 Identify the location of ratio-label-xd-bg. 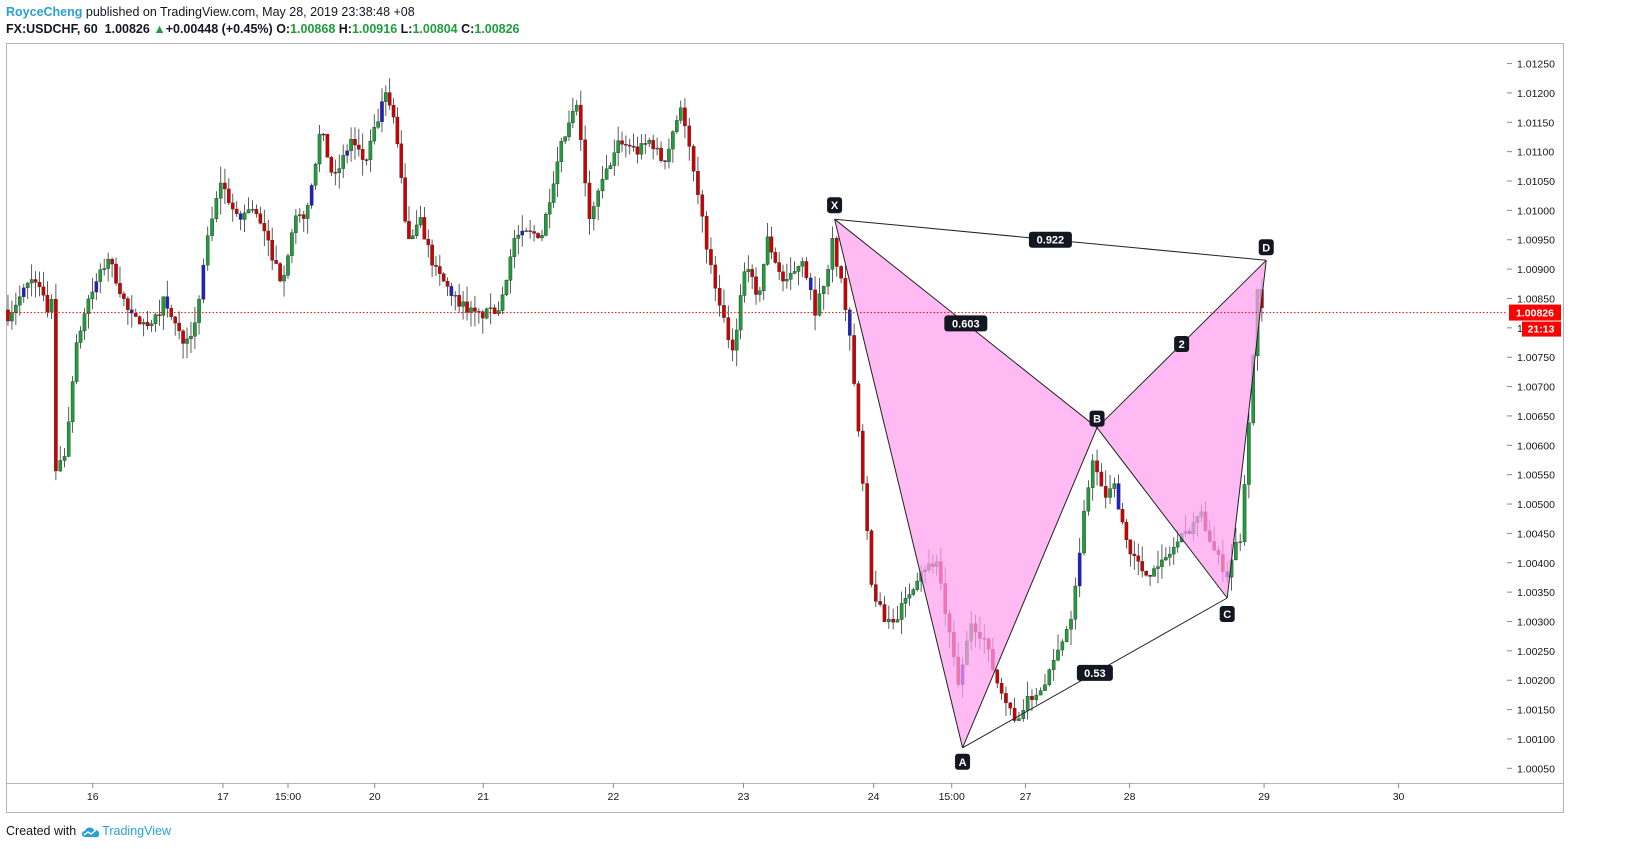
(1050, 239).